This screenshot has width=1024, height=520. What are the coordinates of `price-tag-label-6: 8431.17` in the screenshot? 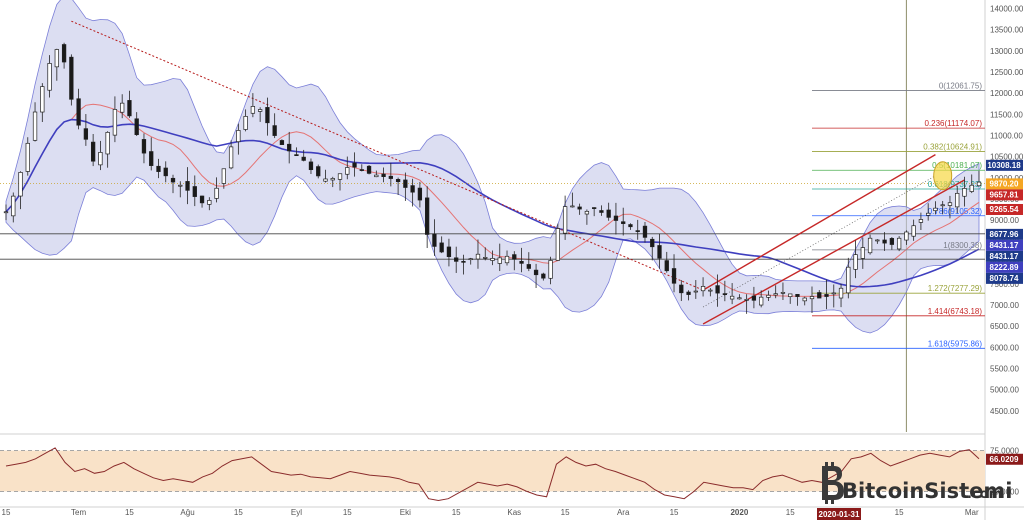 It's located at (1004, 256).